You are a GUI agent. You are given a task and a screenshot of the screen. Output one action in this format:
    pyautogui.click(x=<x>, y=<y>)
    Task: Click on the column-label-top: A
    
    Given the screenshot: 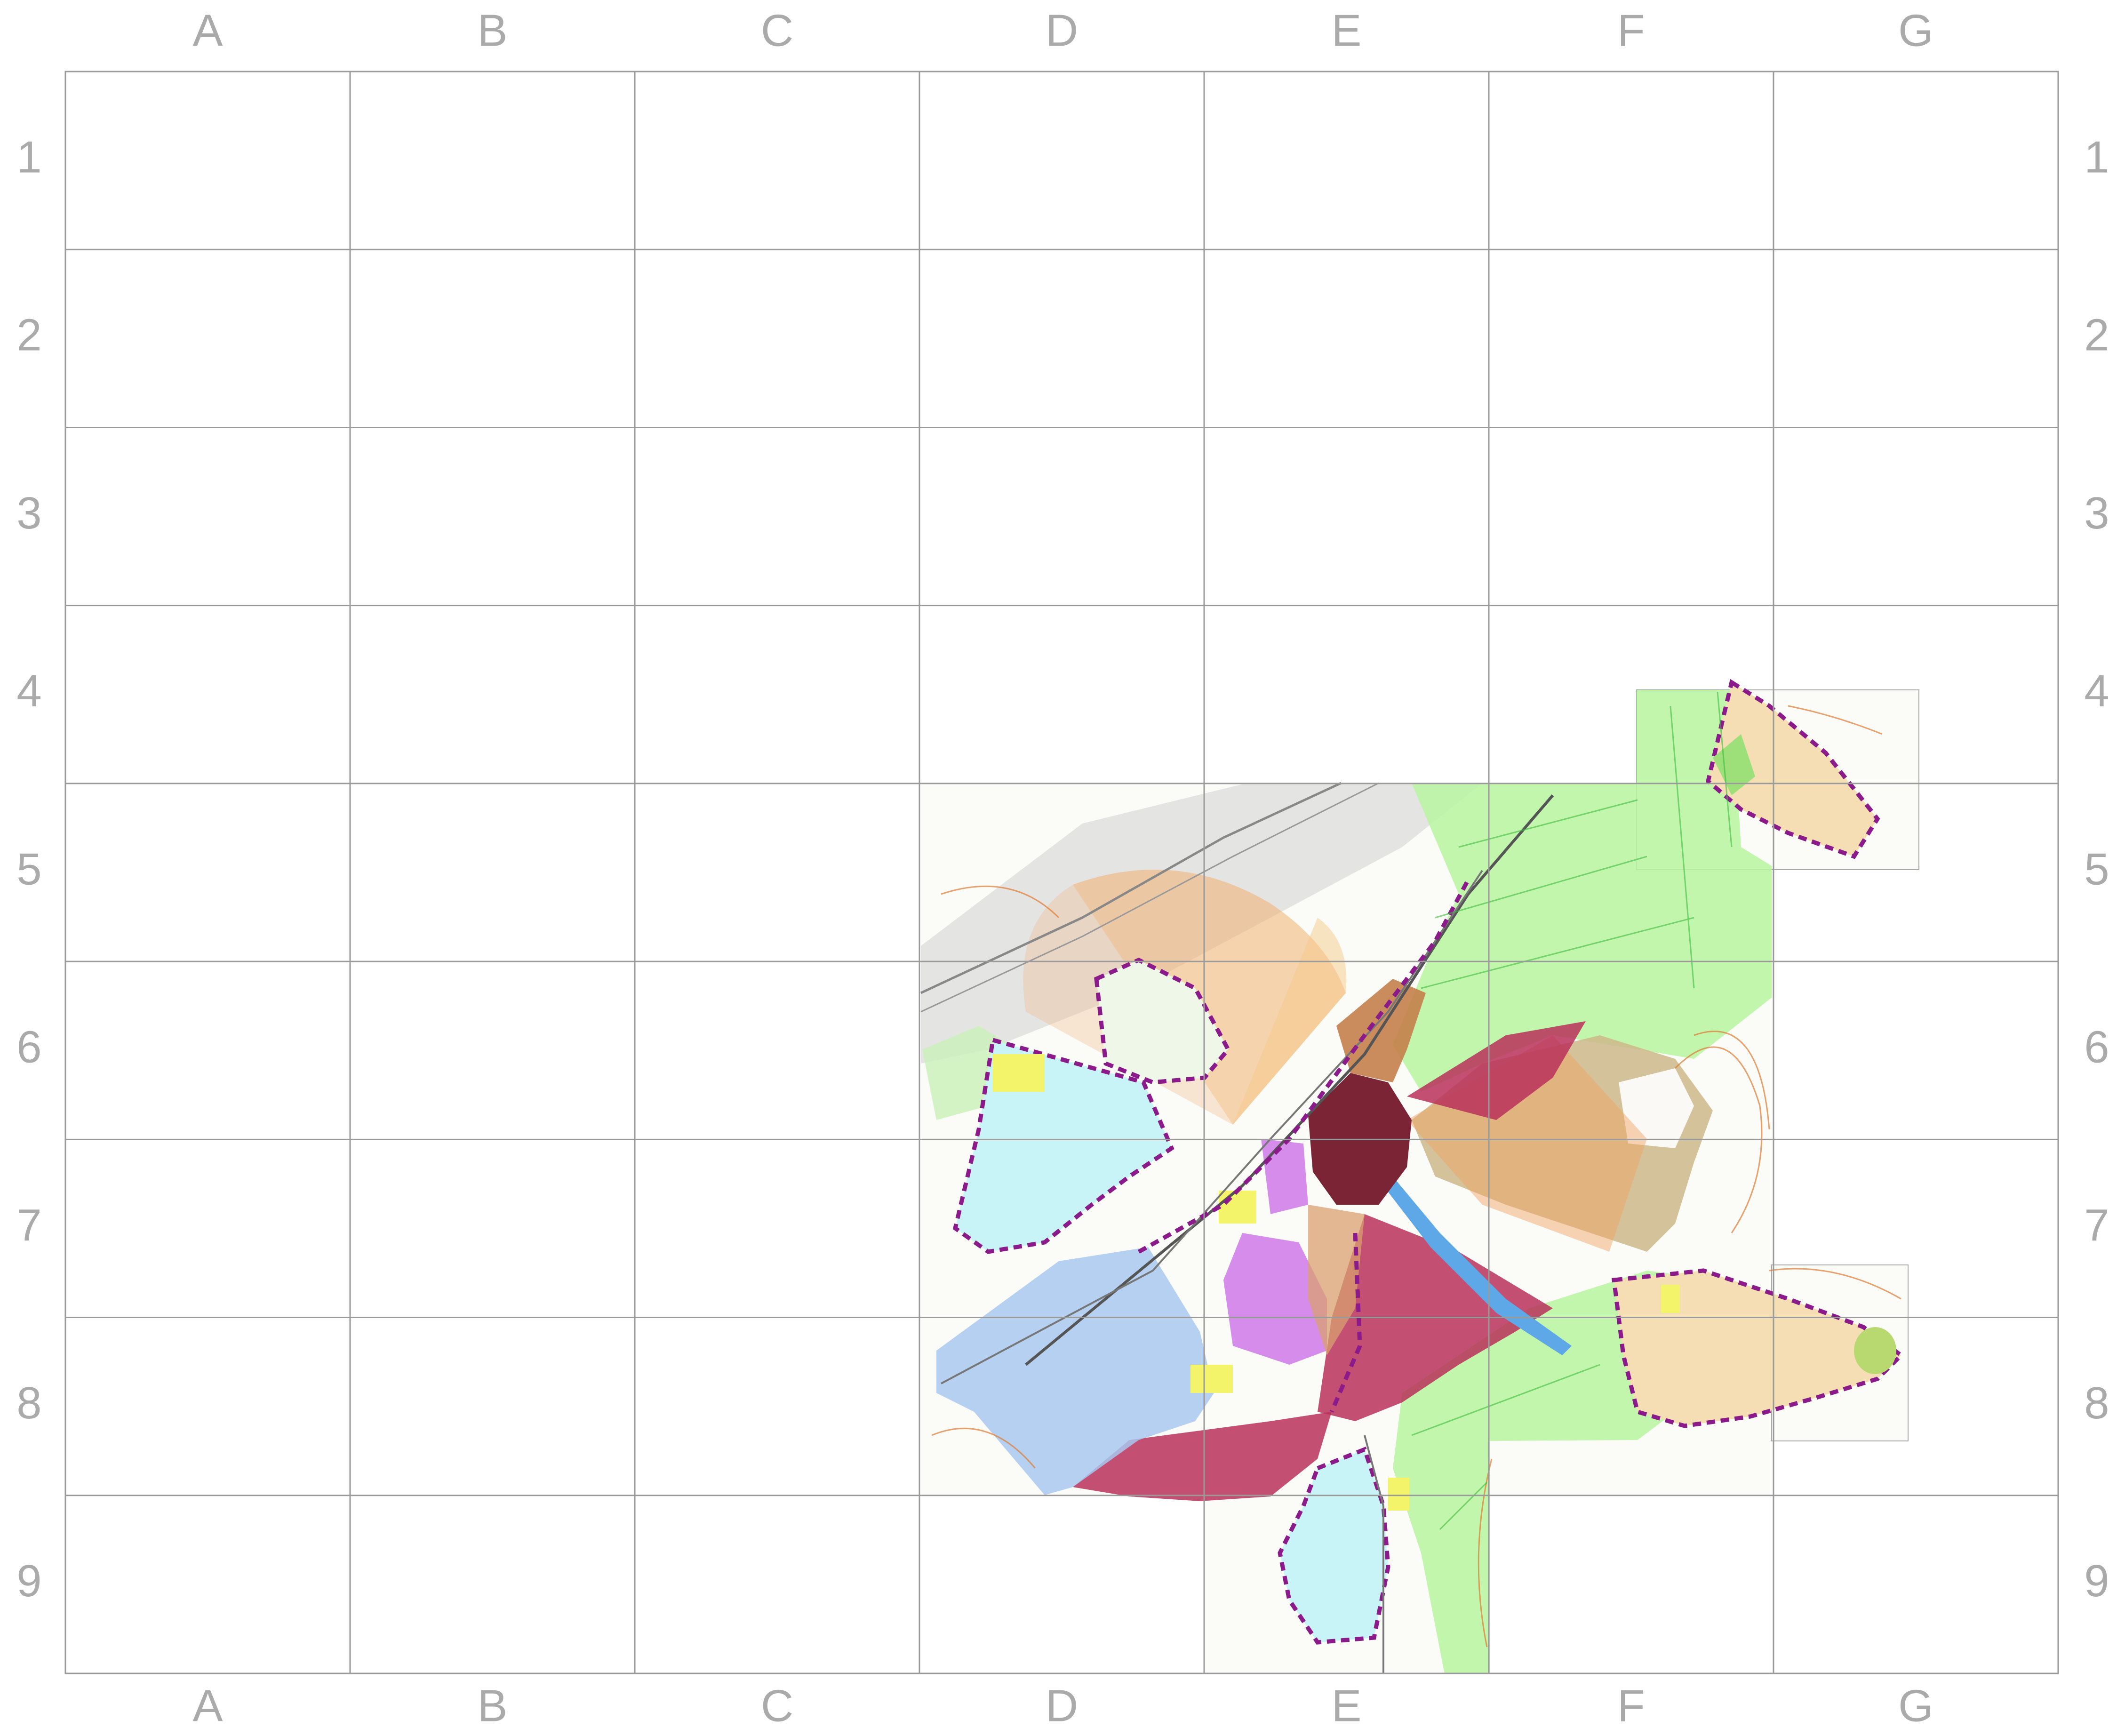 What is the action you would take?
    pyautogui.click(x=207, y=30)
    